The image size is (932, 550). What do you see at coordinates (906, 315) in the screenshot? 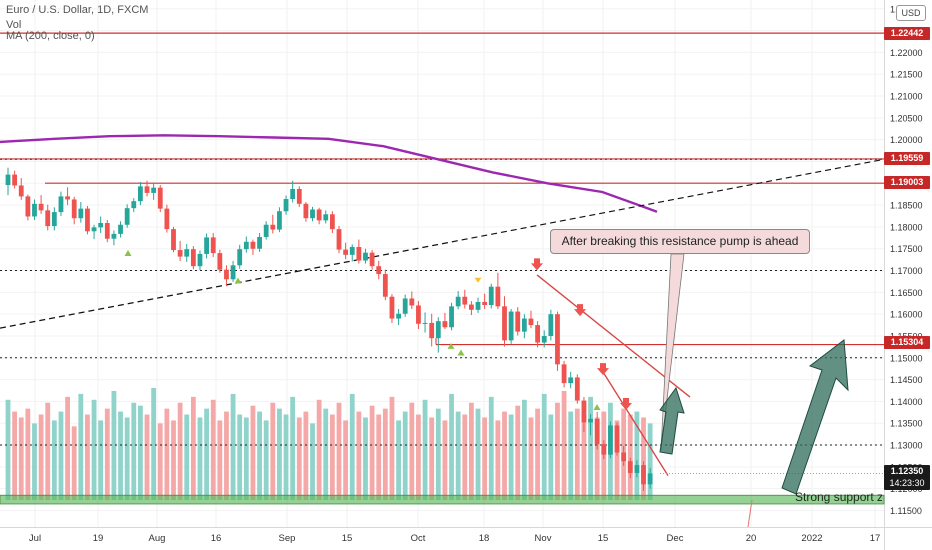
I see `price-tick-label: 1.16000` at bounding box center [906, 315].